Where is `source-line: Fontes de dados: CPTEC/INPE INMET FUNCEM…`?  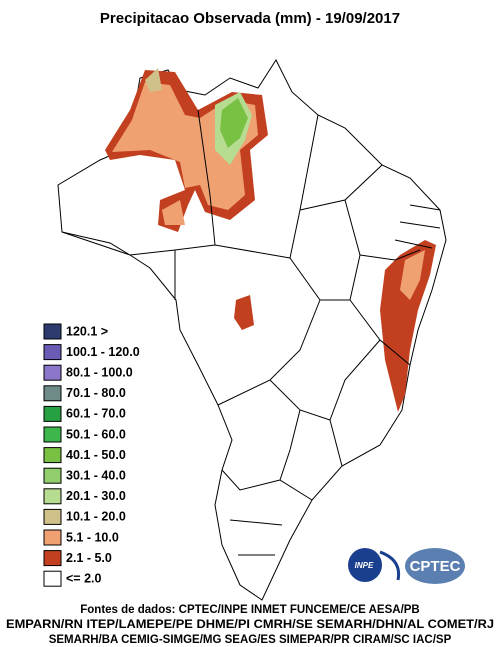
source-line: Fontes de dados: CPTEC/INPE INMET FUNCEM… is located at coordinates (250, 610).